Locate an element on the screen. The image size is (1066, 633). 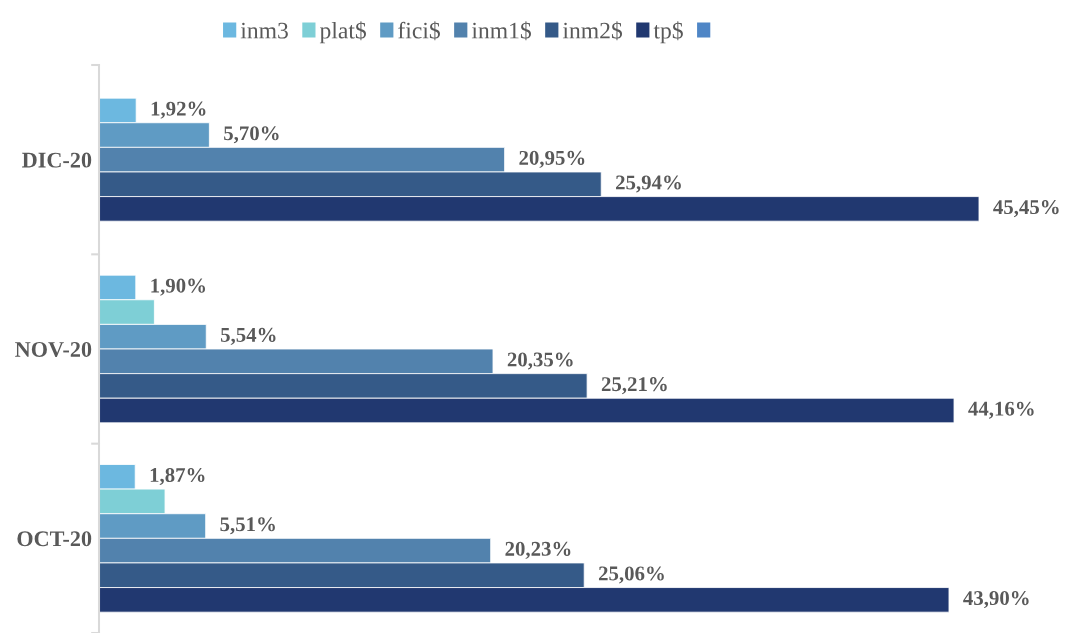
legend-label: inm1$ is located at coordinates (501, 31).